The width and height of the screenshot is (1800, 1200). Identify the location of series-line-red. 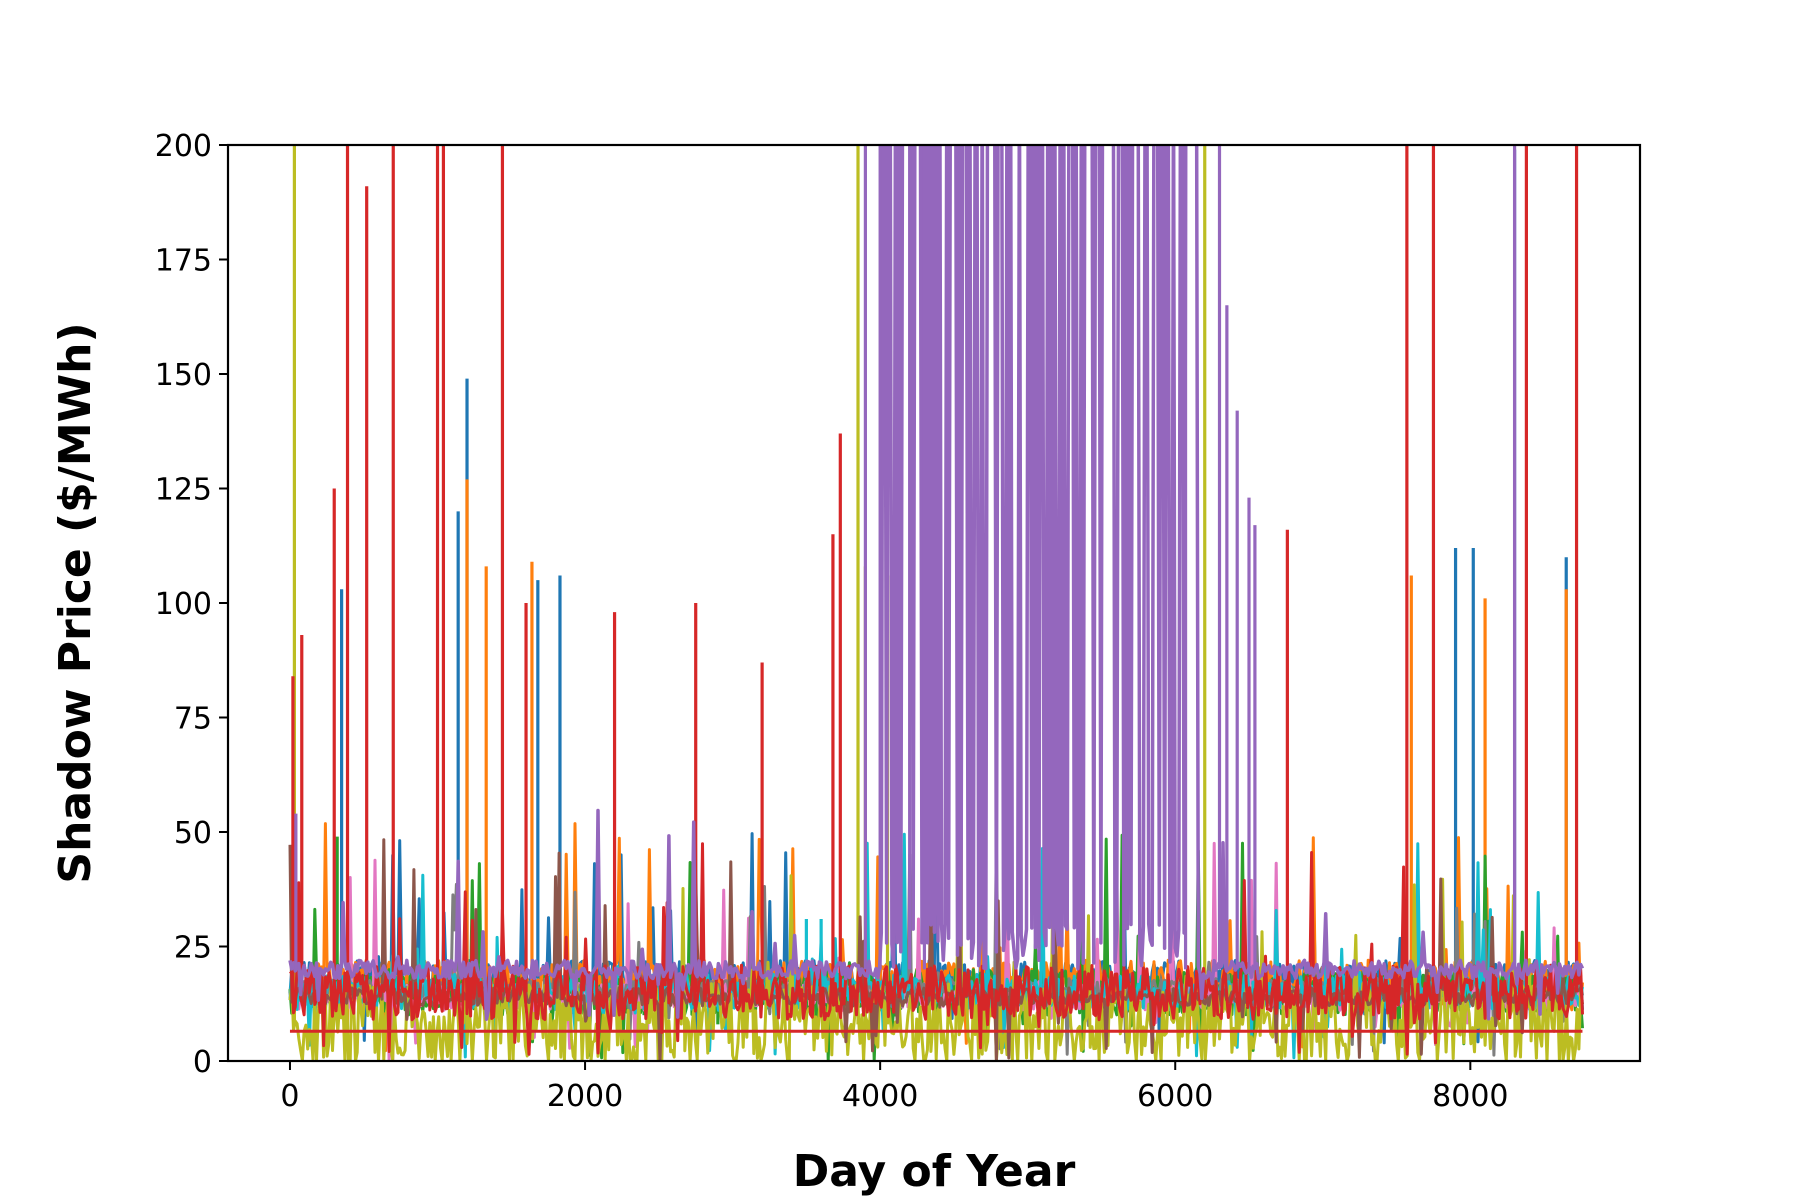
(936, 949).